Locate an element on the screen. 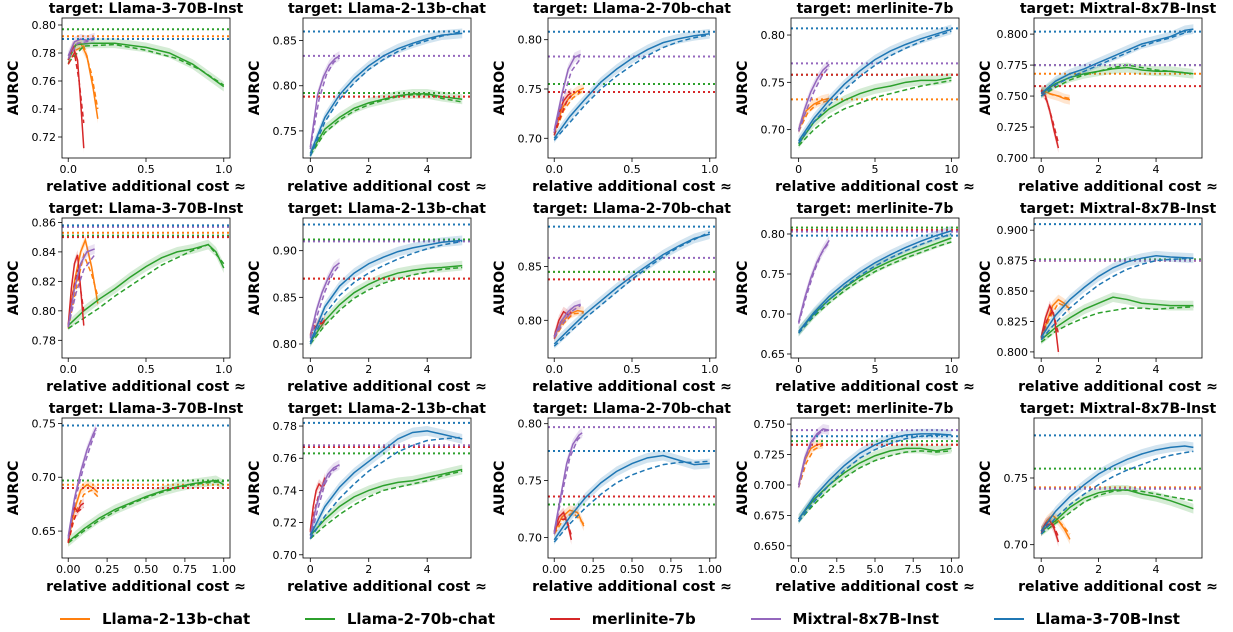  y-tick-label: 0.72 is located at coordinates (285, 523).